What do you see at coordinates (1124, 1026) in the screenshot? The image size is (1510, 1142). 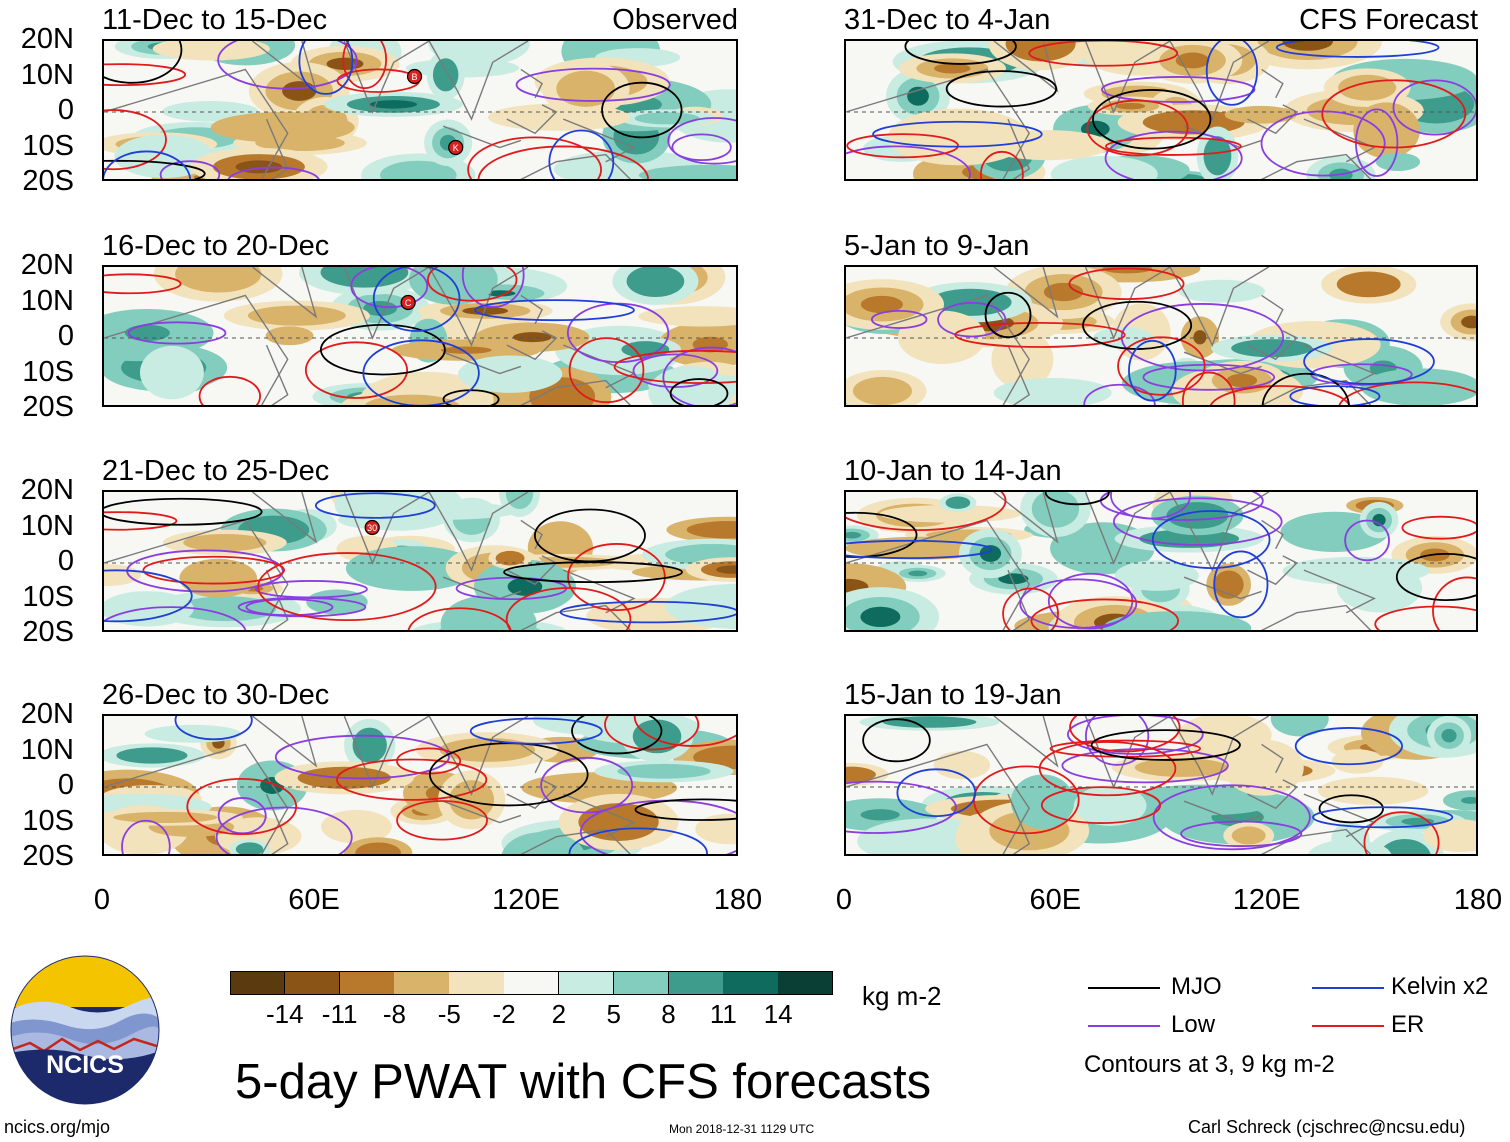 I see `legend-low-line` at bounding box center [1124, 1026].